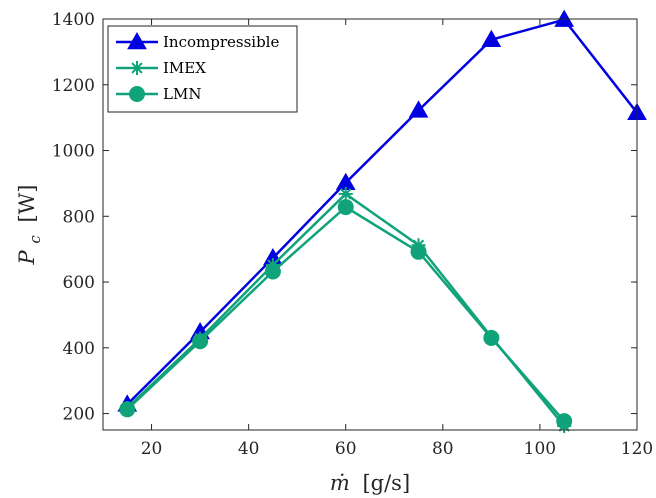  Describe the element at coordinates (79, 217) in the screenshot. I see `y-tick-label: 800` at that location.